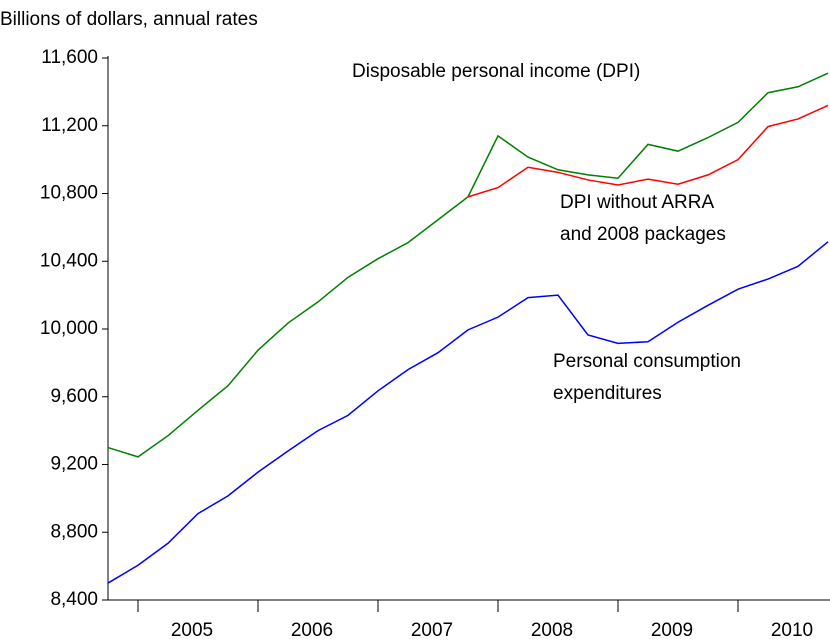 This screenshot has height=642, width=830. What do you see at coordinates (792, 630) in the screenshot?
I see `x-tick-label: 2010` at bounding box center [792, 630].